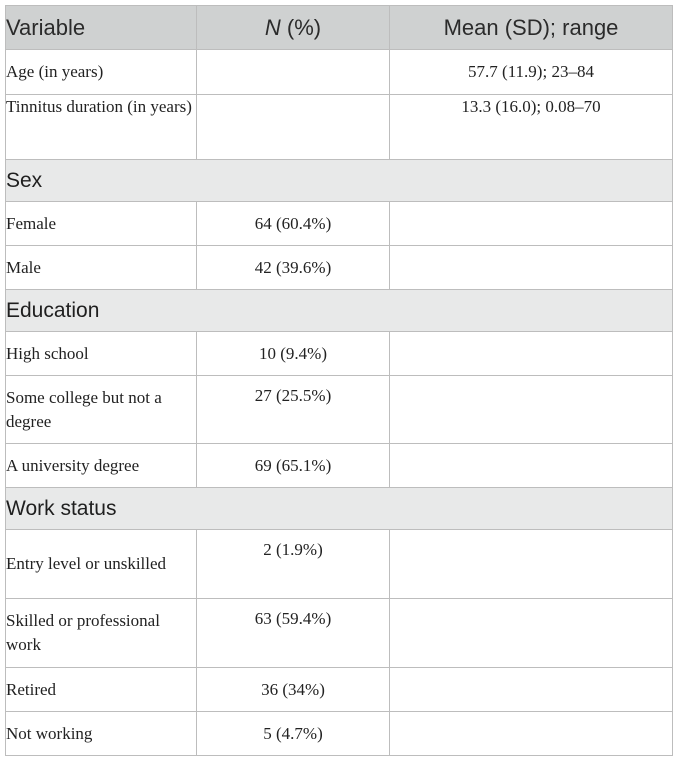  Describe the element at coordinates (301, 27) in the screenshot. I see `header-n-suffix: (%)` at that location.